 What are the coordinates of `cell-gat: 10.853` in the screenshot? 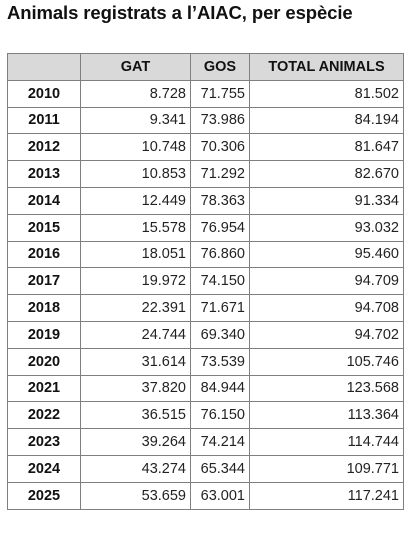 It's located at (135, 174).